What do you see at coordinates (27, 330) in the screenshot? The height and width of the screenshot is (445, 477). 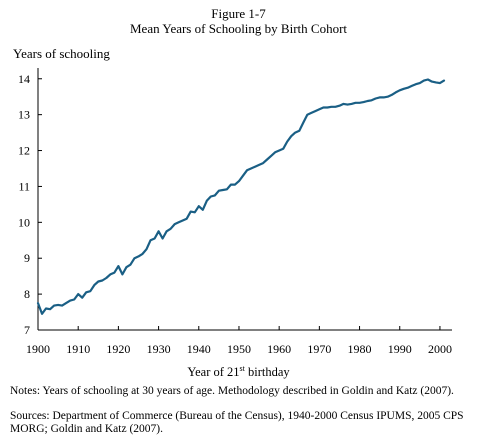 I see `y-tick-label: 7` at bounding box center [27, 330].